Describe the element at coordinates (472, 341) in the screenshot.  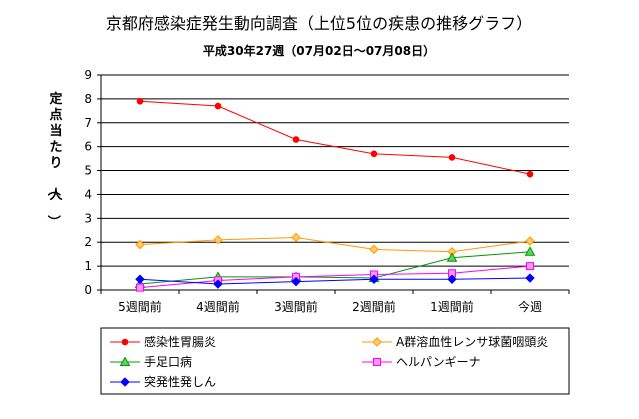
I see `legend-label: A群溶血性レンサ球菌咽頭炎` at that location.